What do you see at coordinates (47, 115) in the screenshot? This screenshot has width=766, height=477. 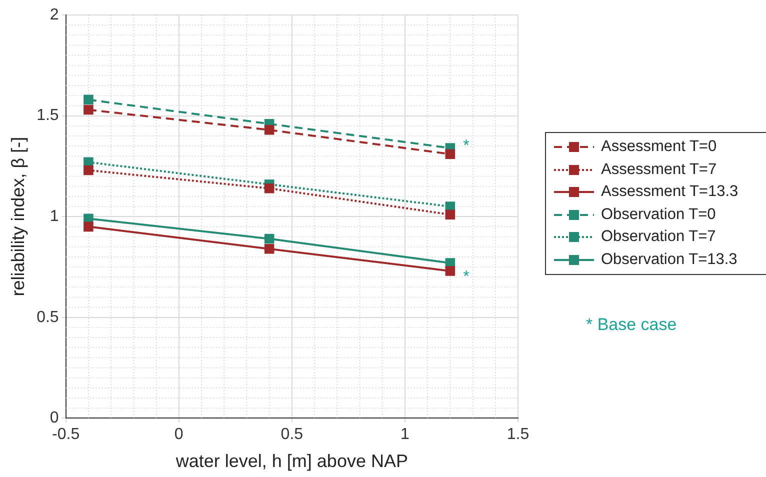 I see `y-tick-label: 1.5` at bounding box center [47, 115].